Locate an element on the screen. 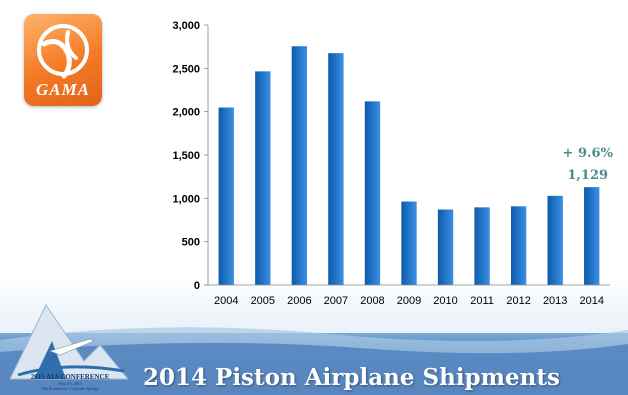 The image size is (628, 395). conference-badge is located at coordinates (69, 342).